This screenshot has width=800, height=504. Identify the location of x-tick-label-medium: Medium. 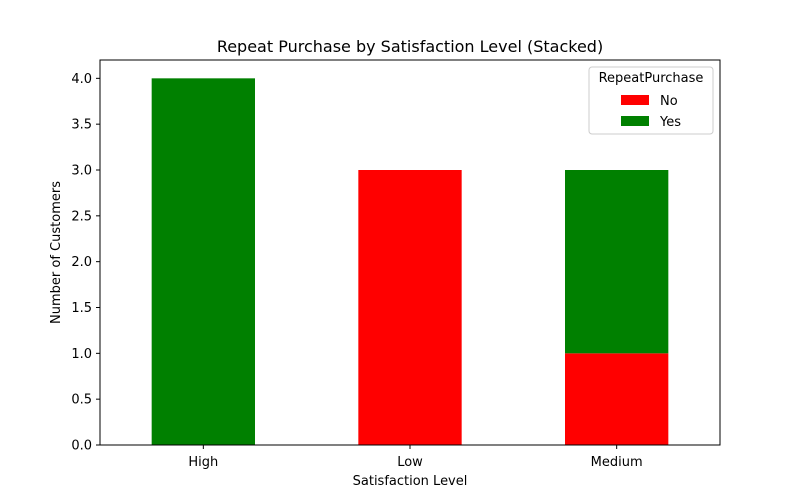
(617, 462).